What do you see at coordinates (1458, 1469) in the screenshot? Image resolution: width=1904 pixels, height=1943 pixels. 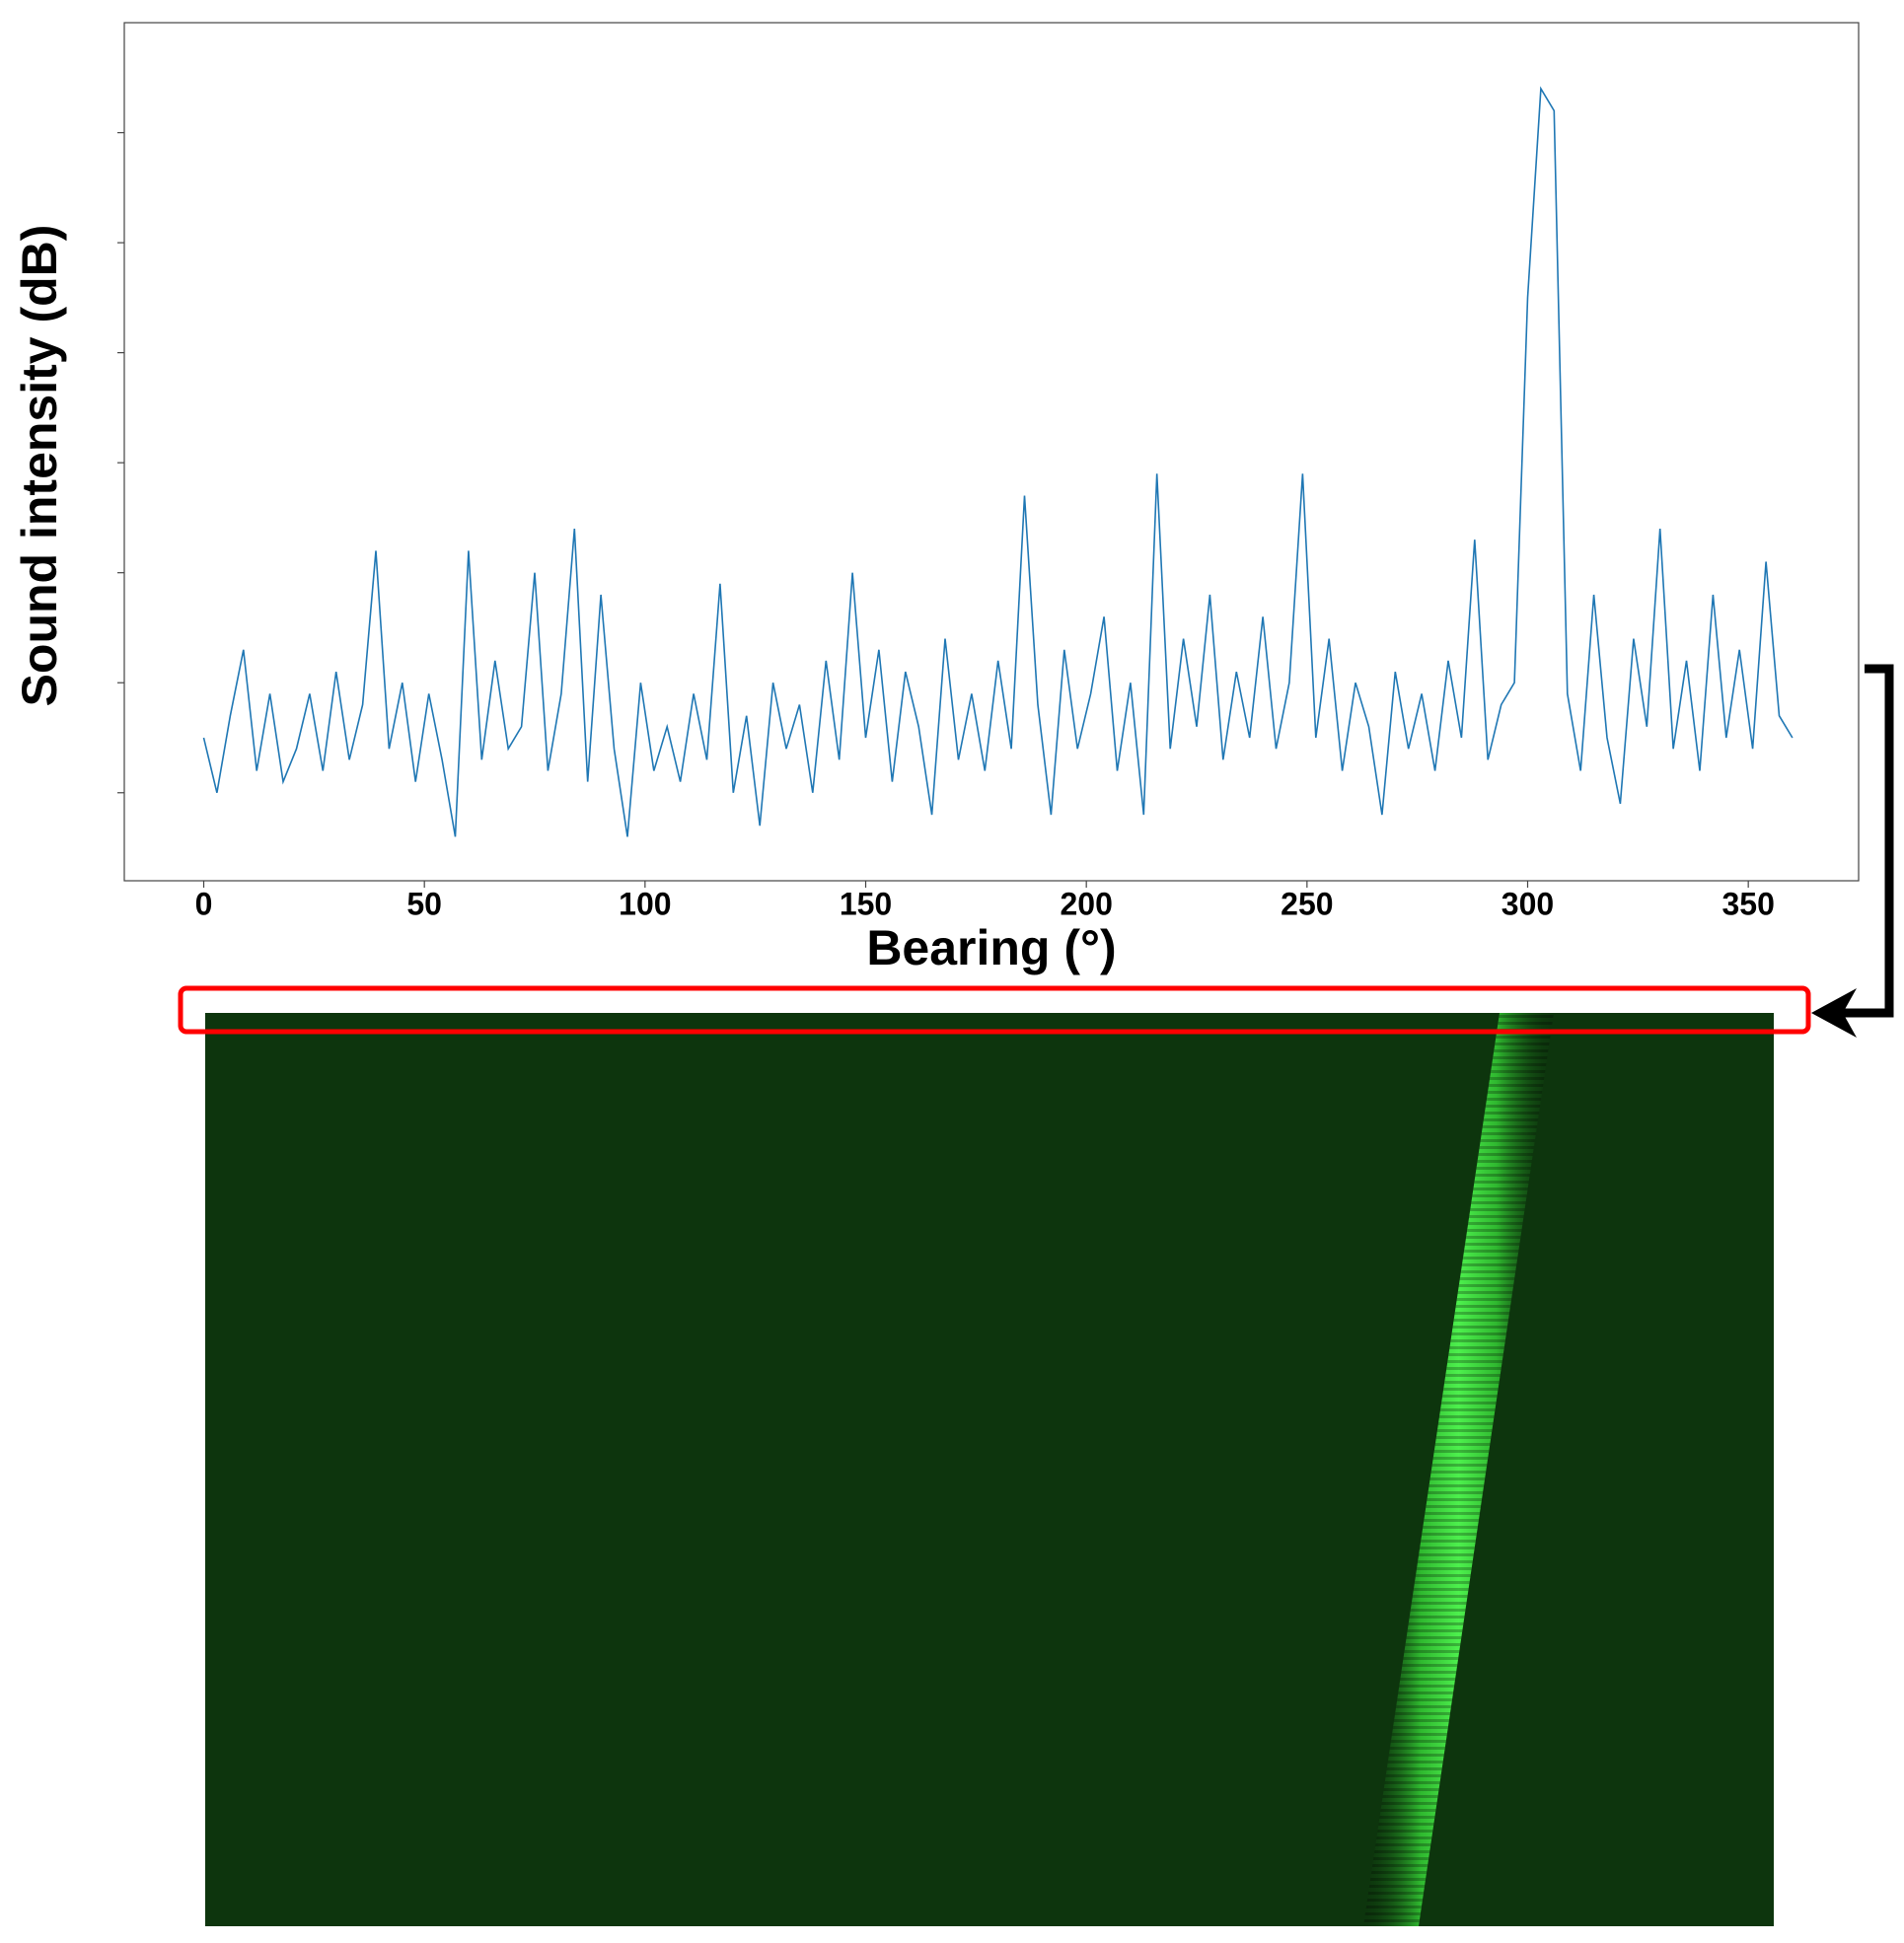 I see `track-texture` at bounding box center [1458, 1469].